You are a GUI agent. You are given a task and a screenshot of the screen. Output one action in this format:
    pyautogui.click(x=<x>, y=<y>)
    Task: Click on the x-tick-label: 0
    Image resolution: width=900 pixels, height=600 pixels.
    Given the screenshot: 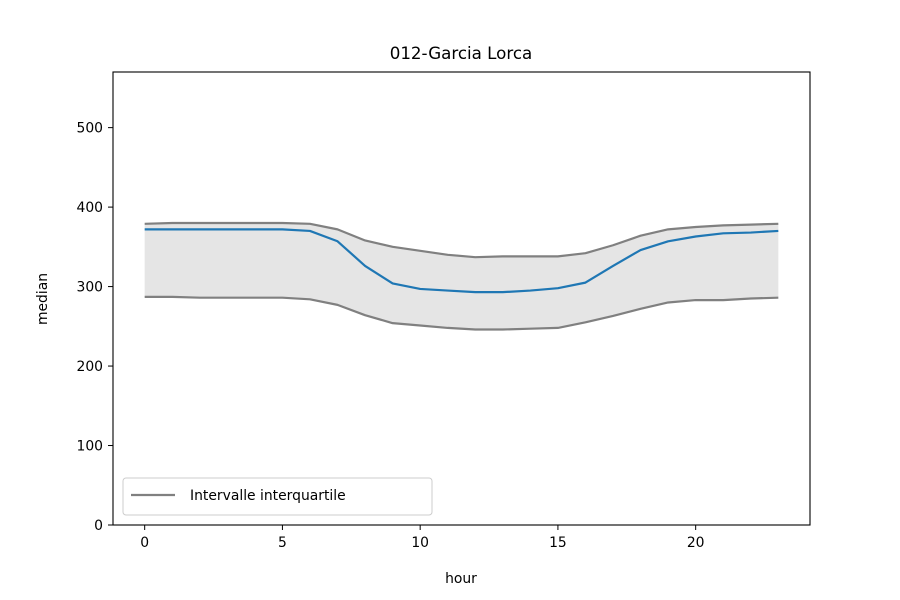 What is the action you would take?
    pyautogui.click(x=144, y=543)
    